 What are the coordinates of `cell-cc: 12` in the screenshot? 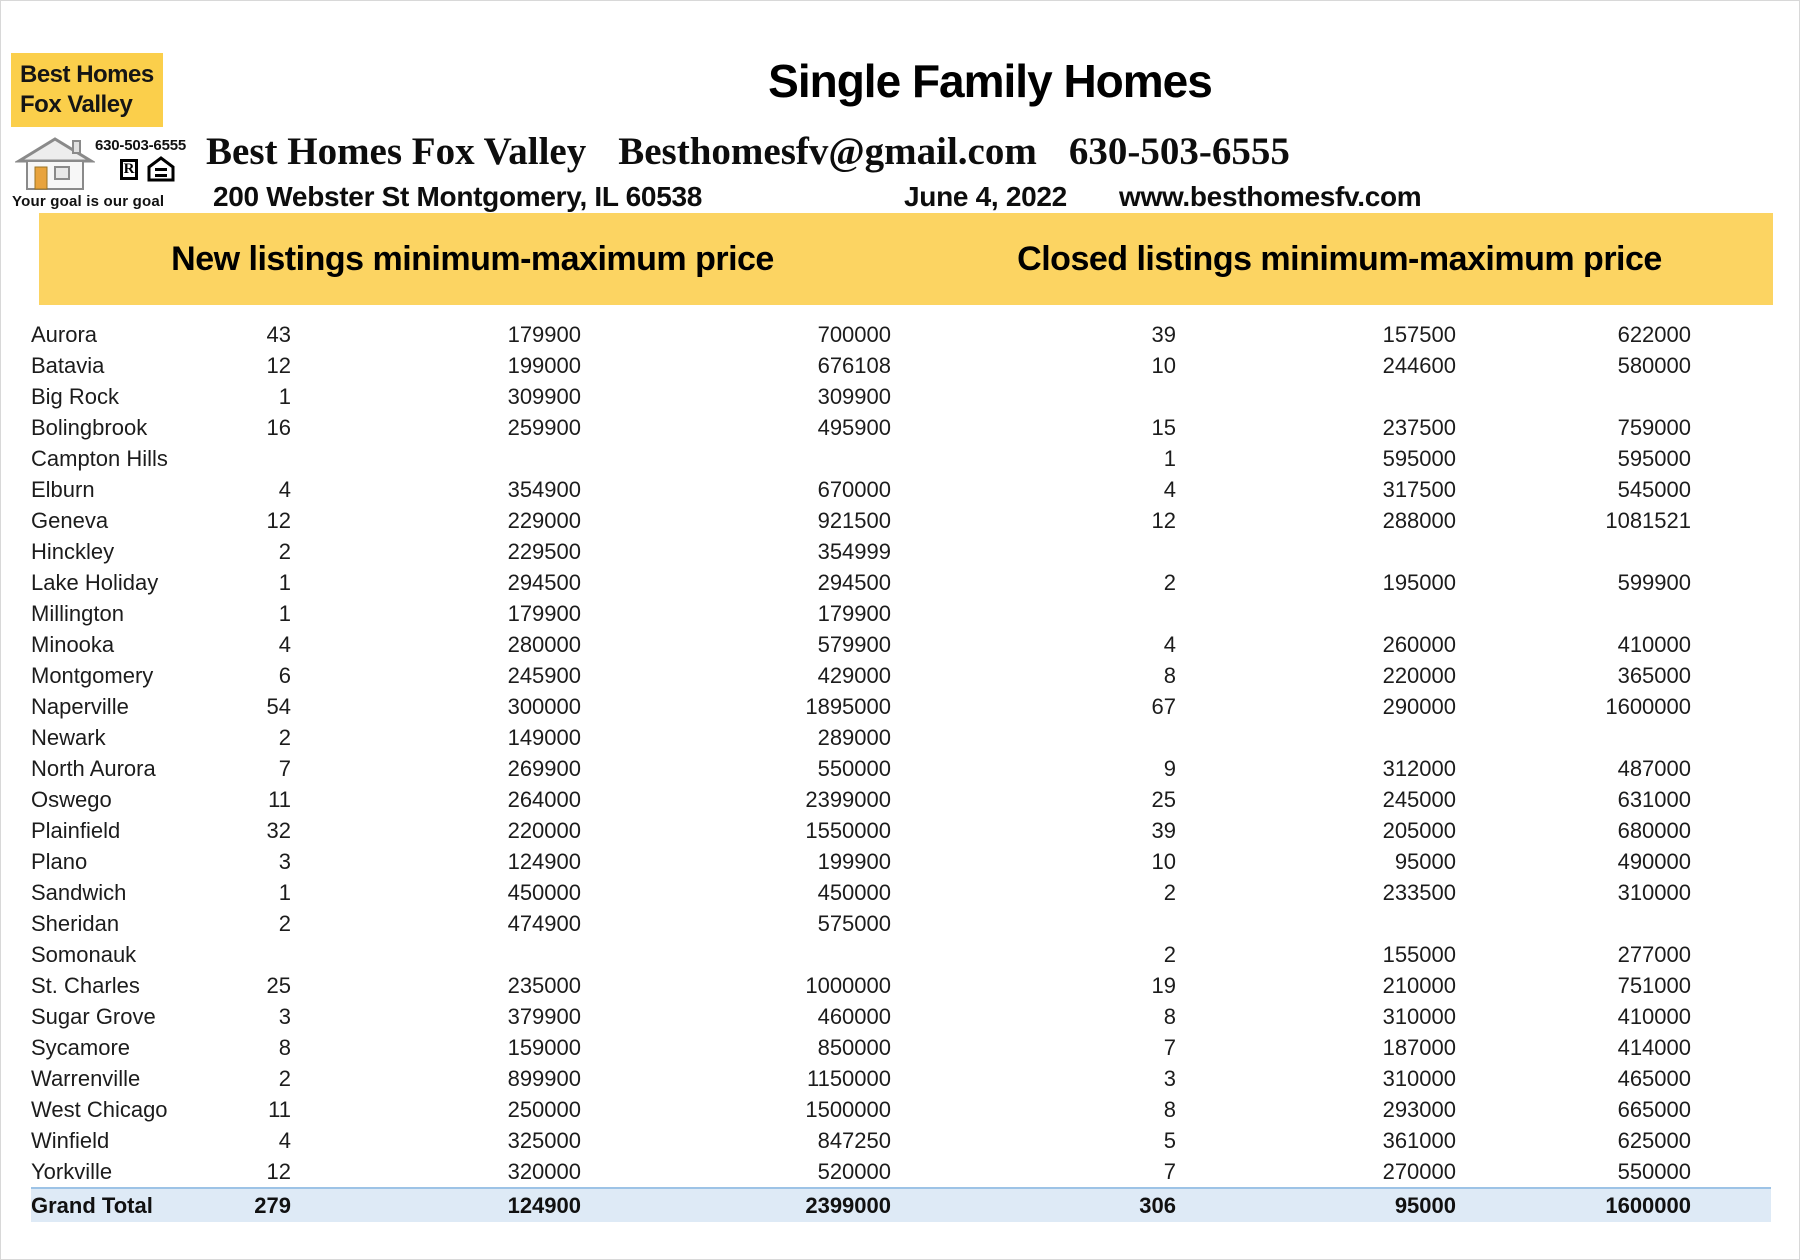 It's located at (1163, 520).